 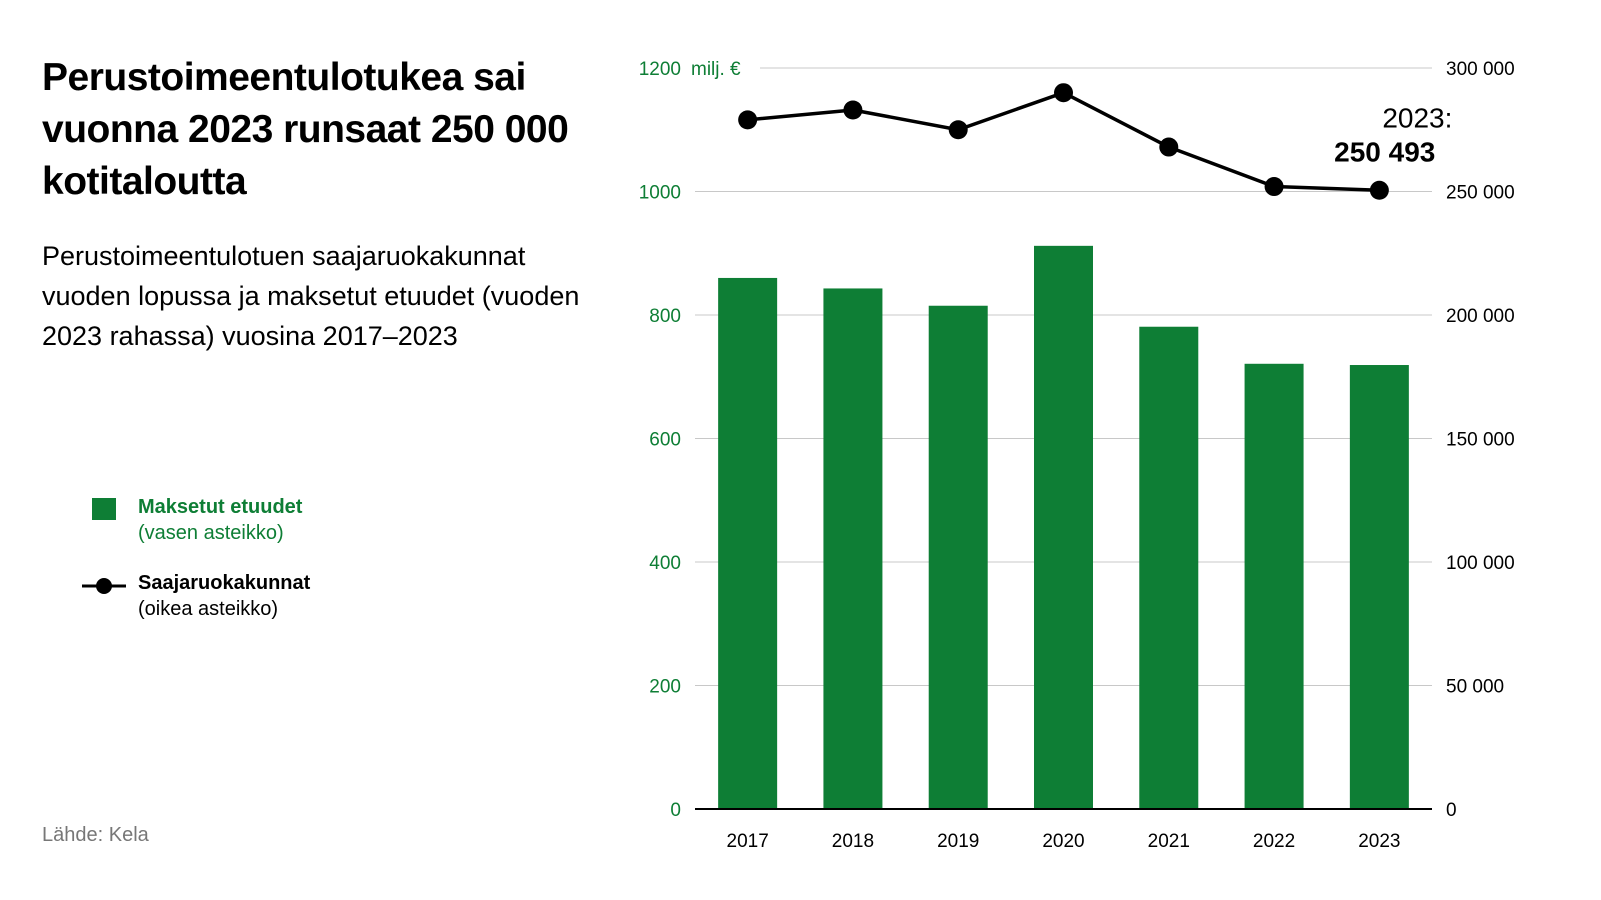 What do you see at coordinates (211, 533) in the screenshot?
I see `legend-bars-note: (vasen asteikko)` at bounding box center [211, 533].